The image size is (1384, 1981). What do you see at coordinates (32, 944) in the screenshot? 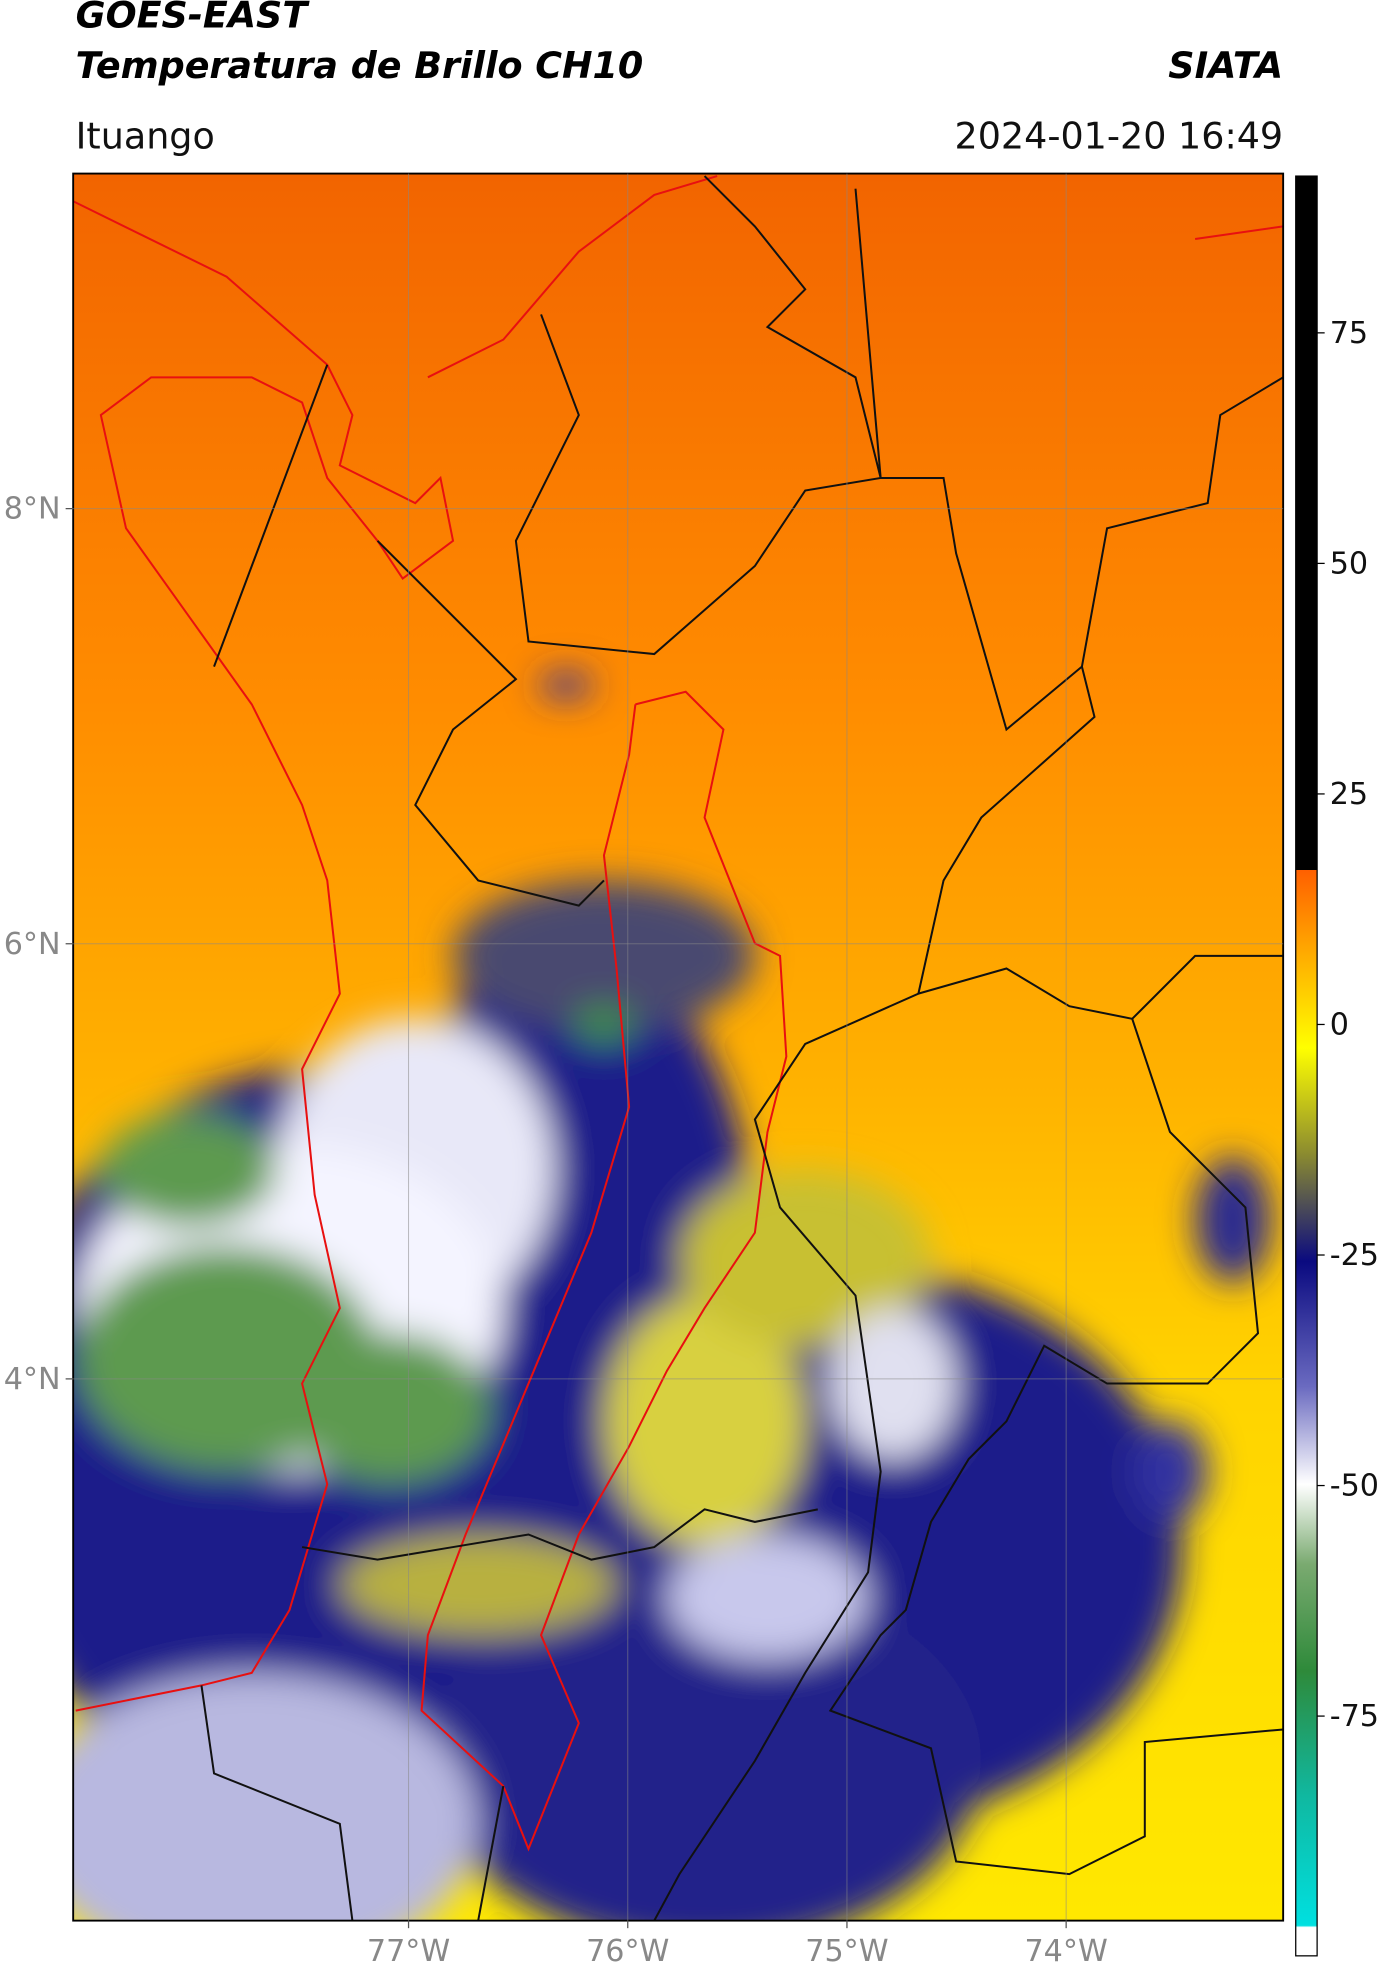
I see `y-tick-label: 6°N` at bounding box center [32, 944].